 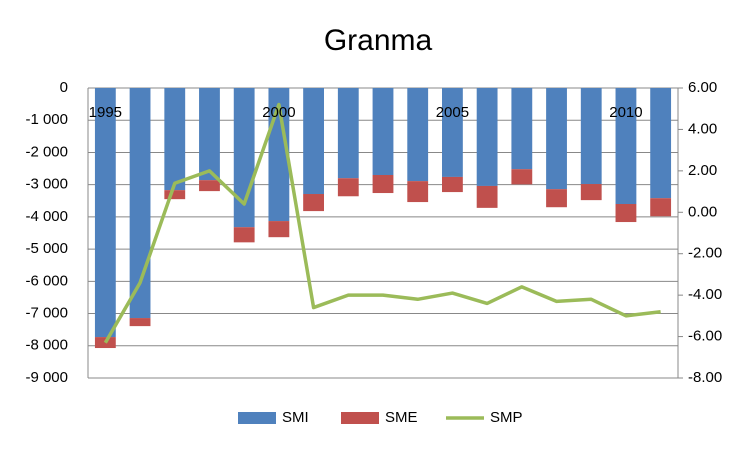 What do you see at coordinates (452, 112) in the screenshot?
I see `x-tick-label: 2005` at bounding box center [452, 112].